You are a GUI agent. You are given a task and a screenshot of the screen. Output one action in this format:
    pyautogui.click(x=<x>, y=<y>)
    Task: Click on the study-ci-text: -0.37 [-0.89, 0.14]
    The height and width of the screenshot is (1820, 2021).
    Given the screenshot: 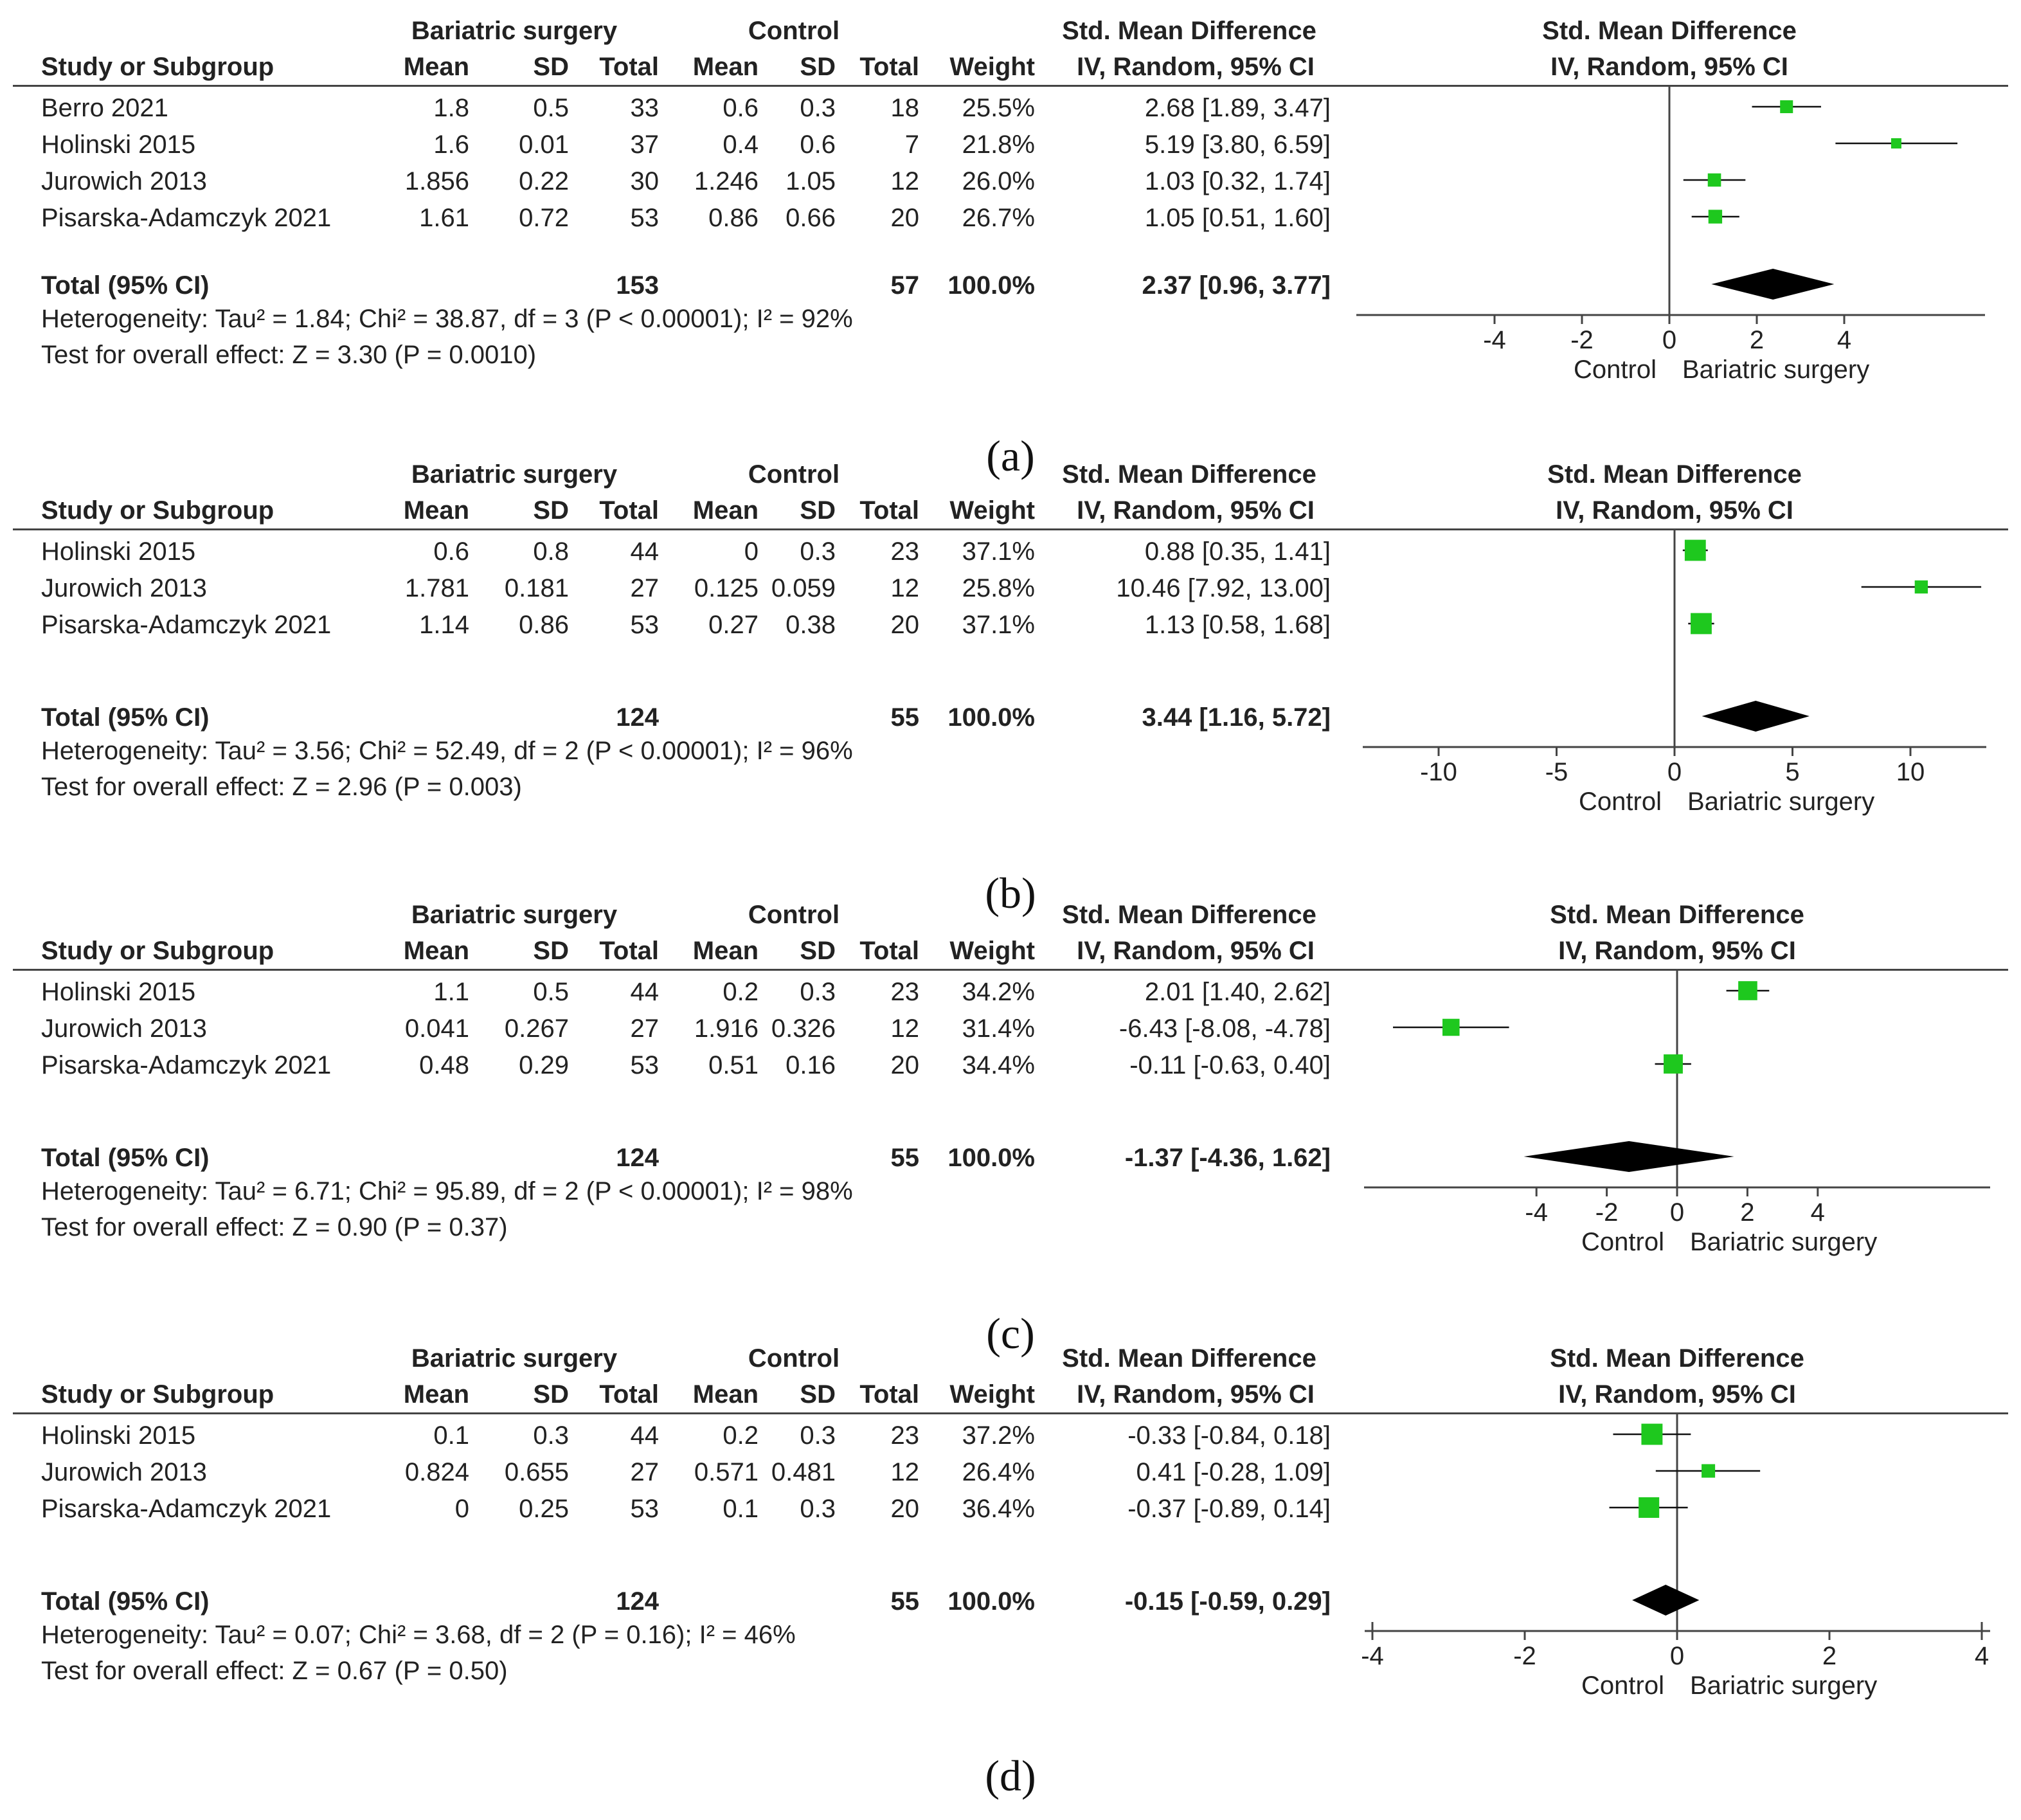 What is the action you would take?
    pyautogui.click(x=1229, y=1509)
    